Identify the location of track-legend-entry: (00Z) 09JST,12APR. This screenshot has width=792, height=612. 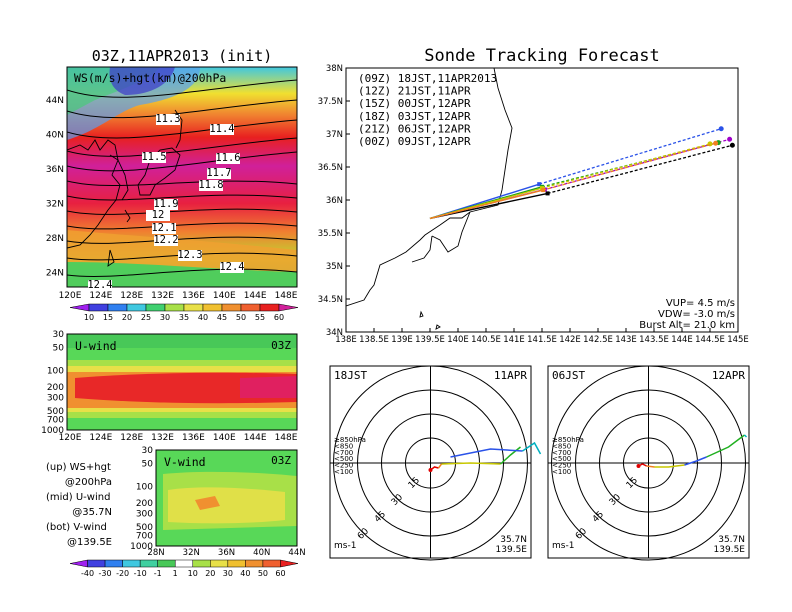
(414, 141).